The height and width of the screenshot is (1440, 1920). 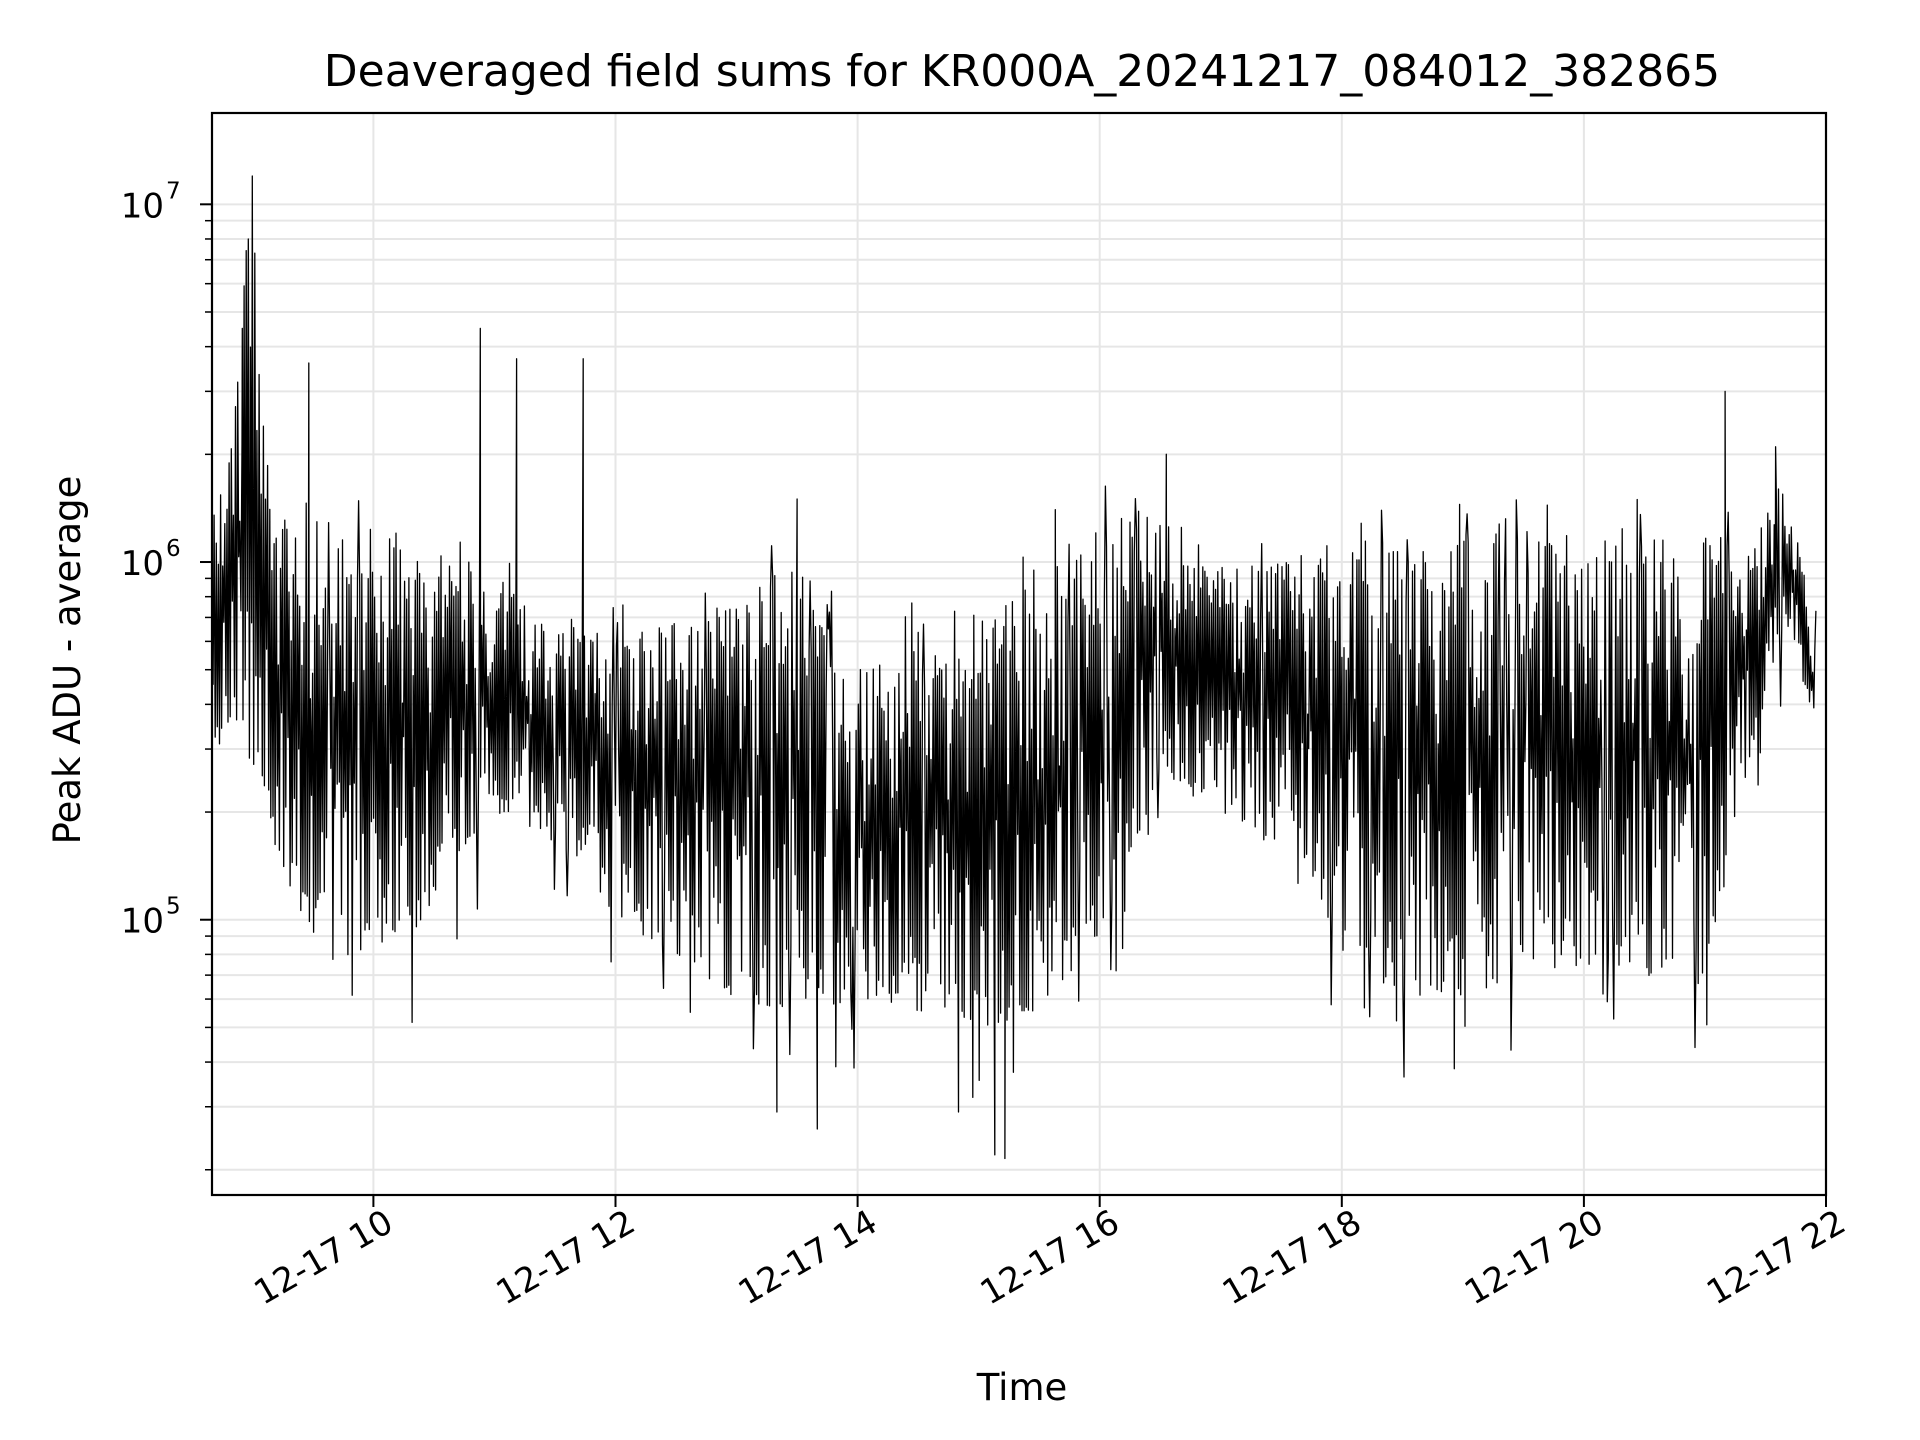 What do you see at coordinates (173, 549) in the screenshot?
I see `y-tick-exponent: 6` at bounding box center [173, 549].